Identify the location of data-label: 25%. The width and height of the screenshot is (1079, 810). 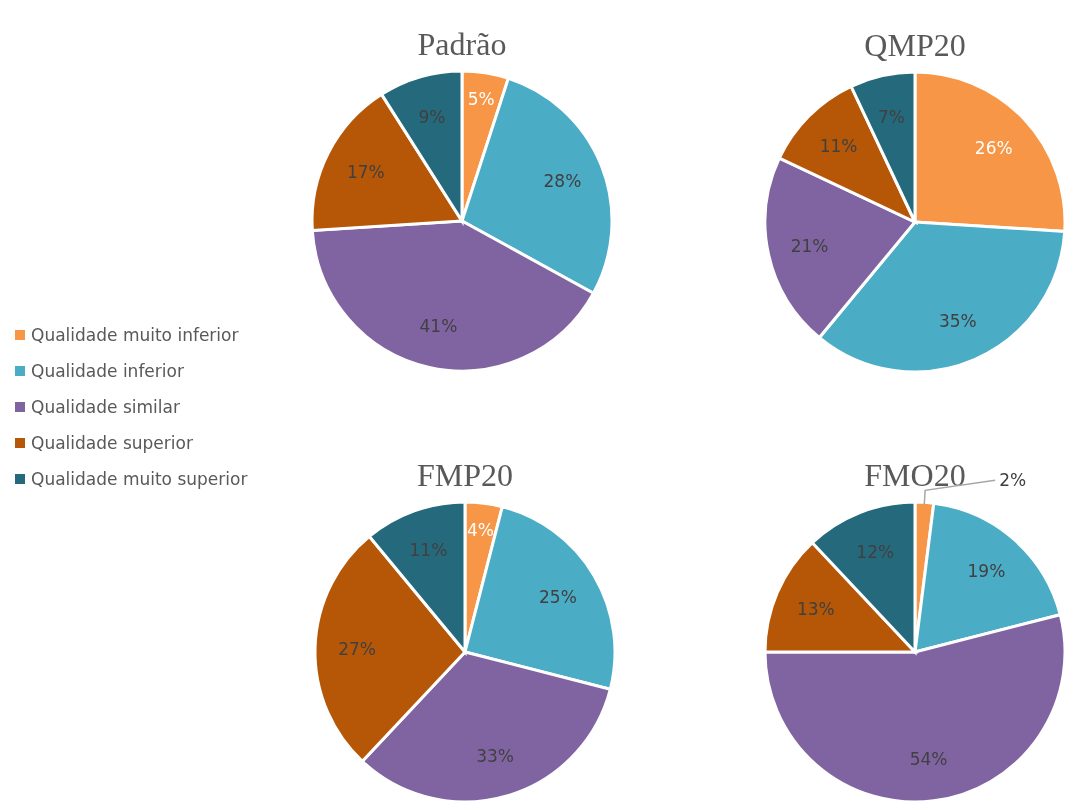
(558, 596).